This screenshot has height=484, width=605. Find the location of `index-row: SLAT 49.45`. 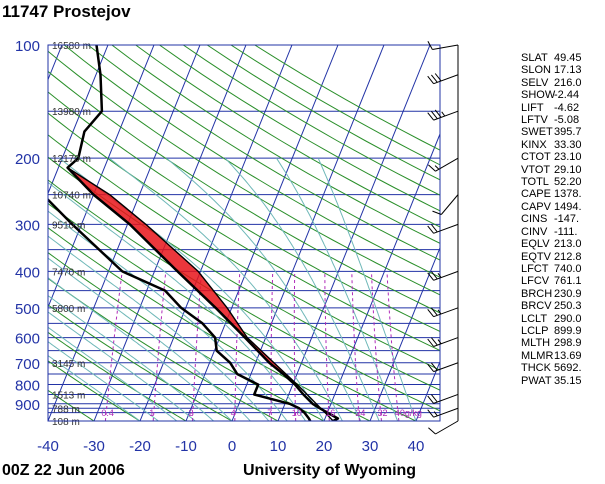

index-row: SLAT 49.45 is located at coordinates (562, 58).